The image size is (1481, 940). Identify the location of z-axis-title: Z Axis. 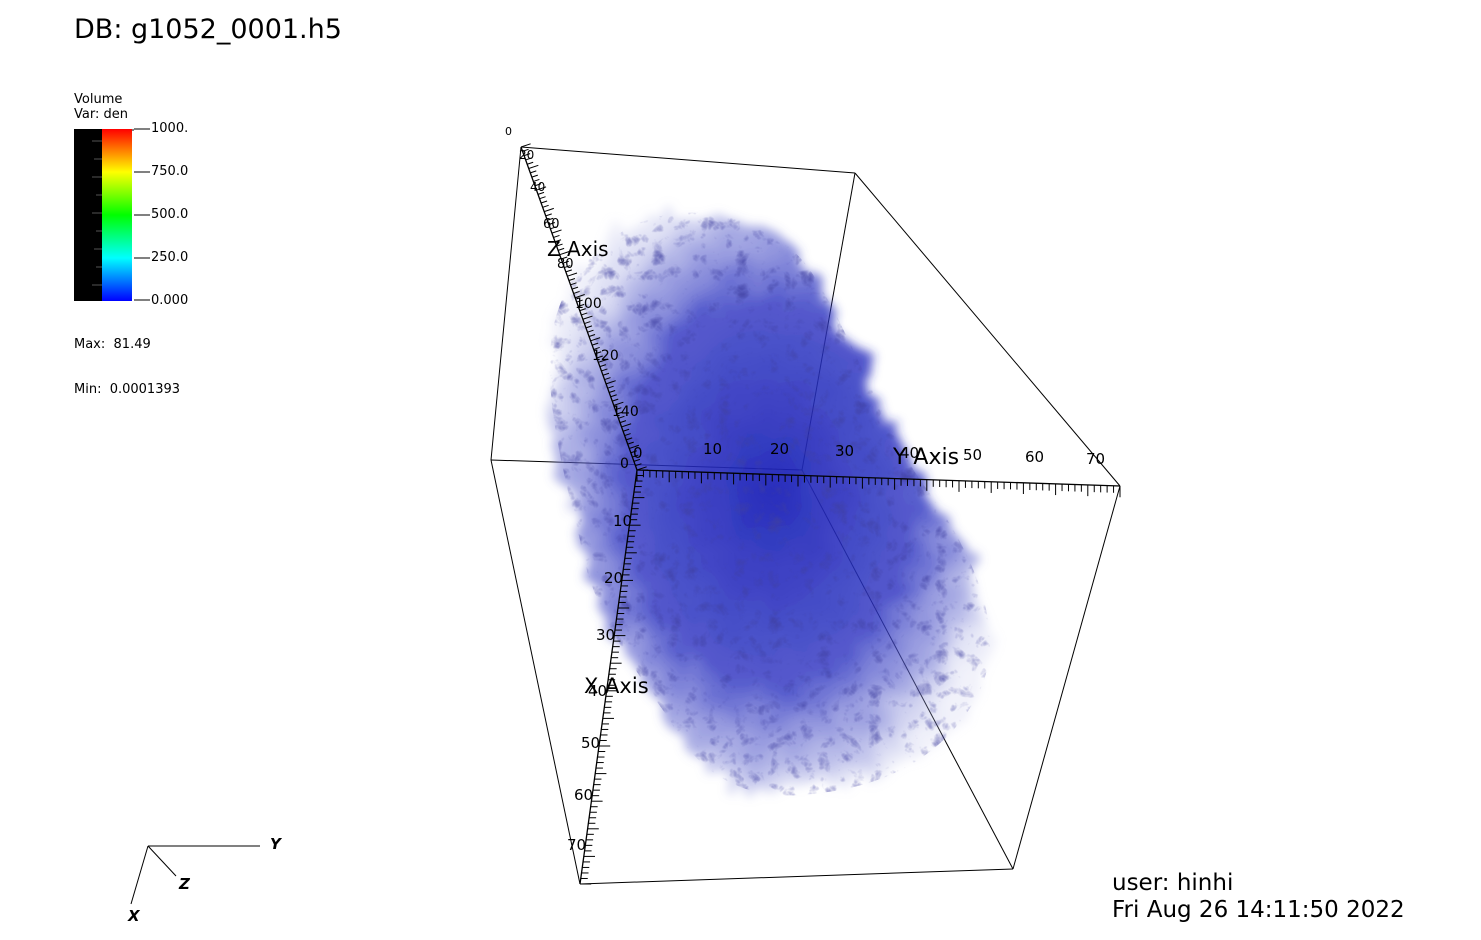
(578, 249).